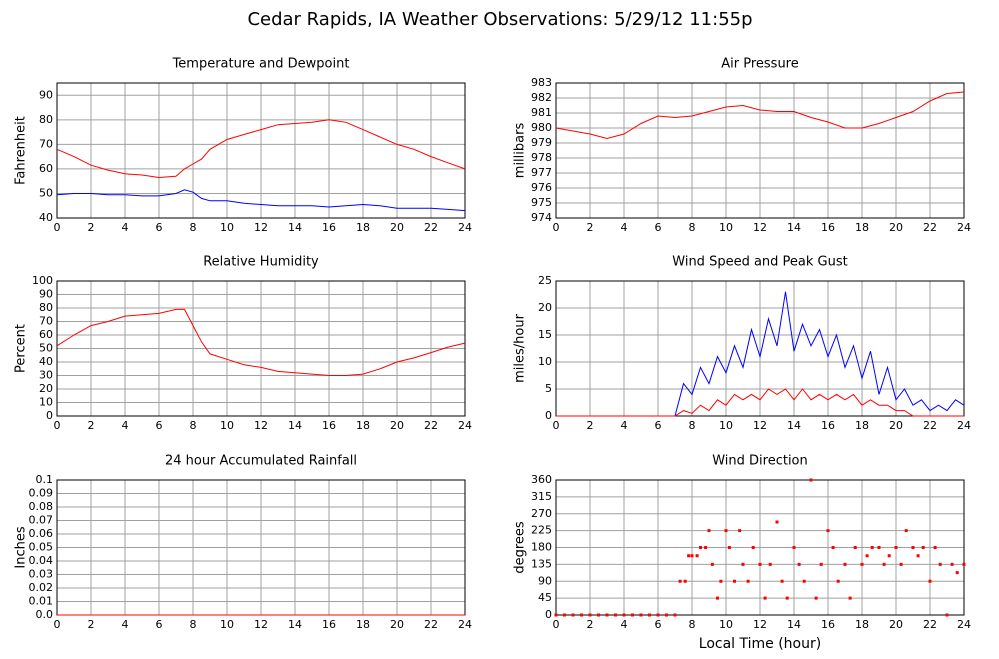 This screenshot has width=999, height=659. What do you see at coordinates (545, 361) in the screenshot?
I see `y-tick-label: 10` at bounding box center [545, 361].